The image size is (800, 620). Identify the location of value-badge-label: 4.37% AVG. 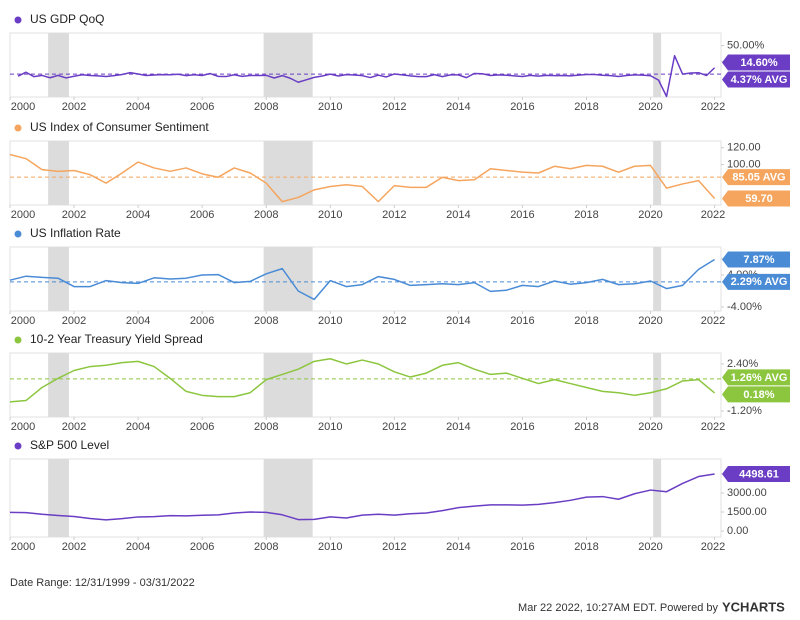
(759, 80).